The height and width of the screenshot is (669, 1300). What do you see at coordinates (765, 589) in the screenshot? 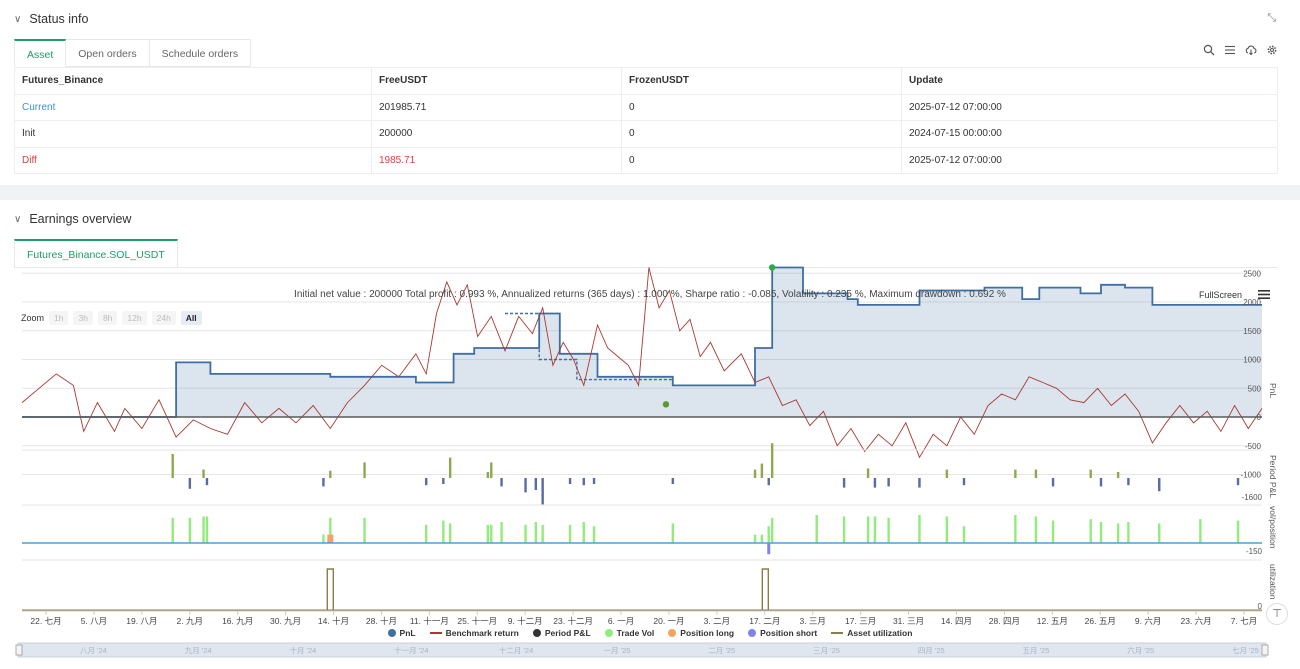
I see `utilization-spike` at bounding box center [765, 589].